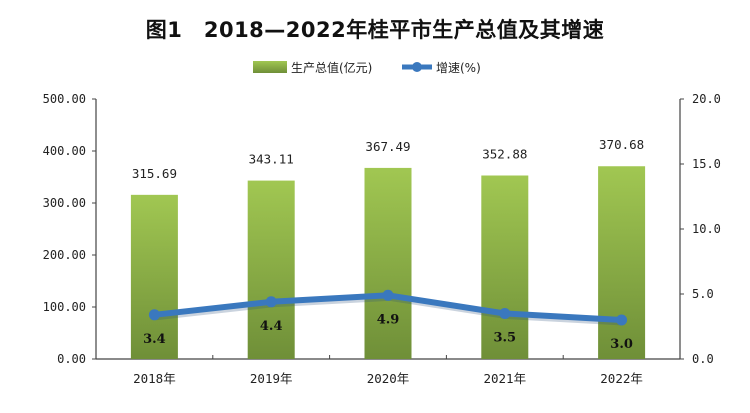 This screenshot has height=413, width=750. What do you see at coordinates (621, 378) in the screenshot?
I see `x-axis-tick-label: 2022年` at bounding box center [621, 378].